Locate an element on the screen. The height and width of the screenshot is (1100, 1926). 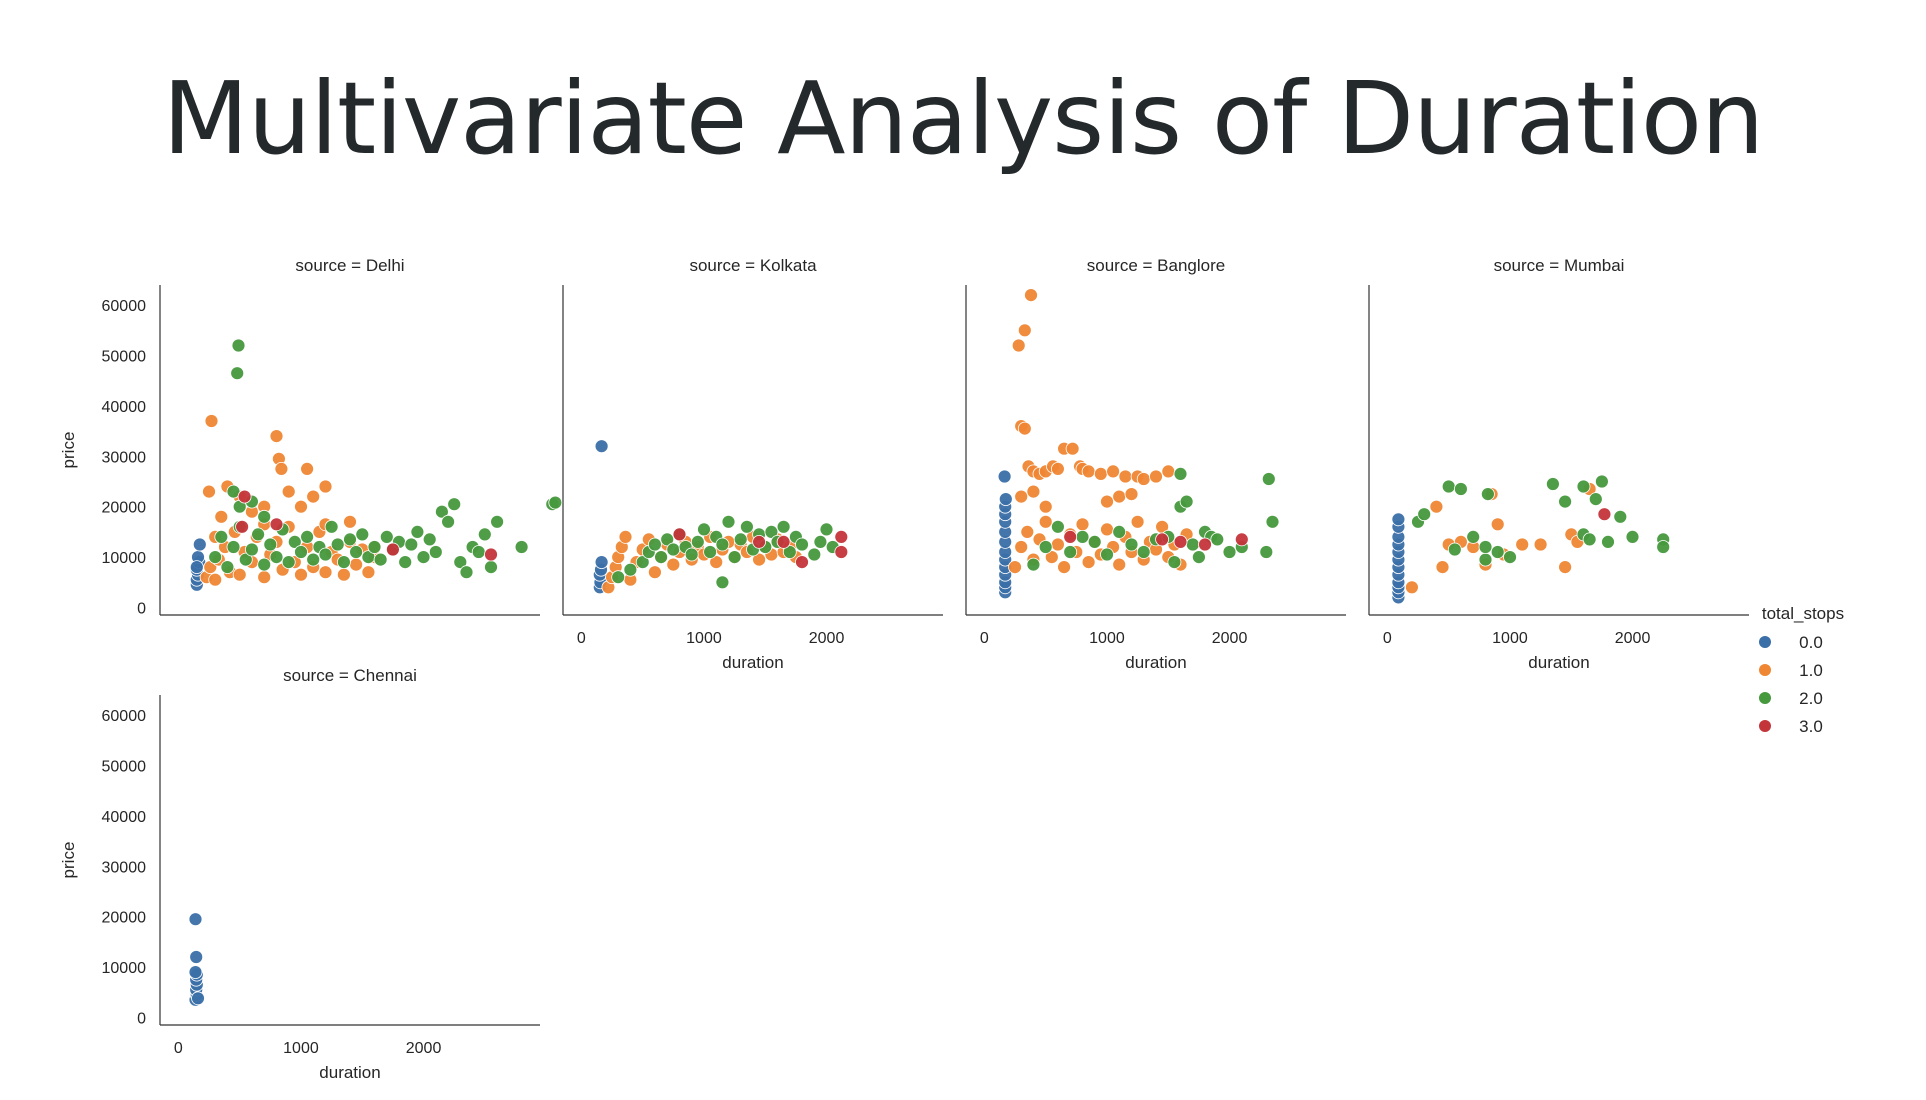
x-tick-label: 2000 is located at coordinates (1633, 638).